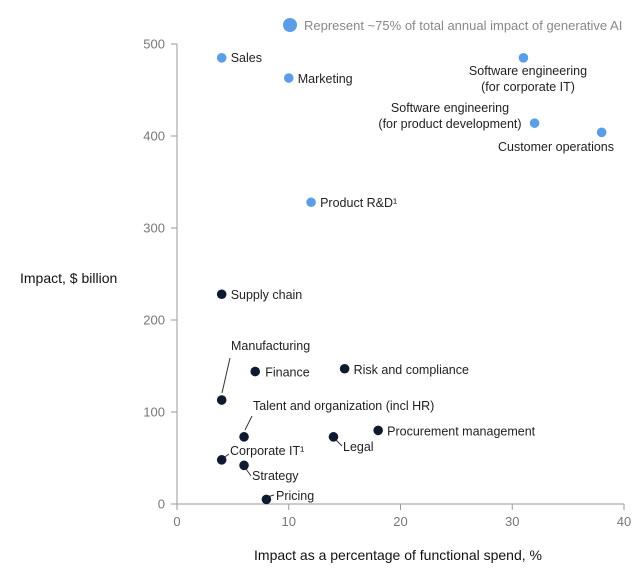 Image resolution: width=640 pixels, height=572 pixels. Describe the element at coordinates (325, 79) in the screenshot. I see `point-label: Marketing` at that location.